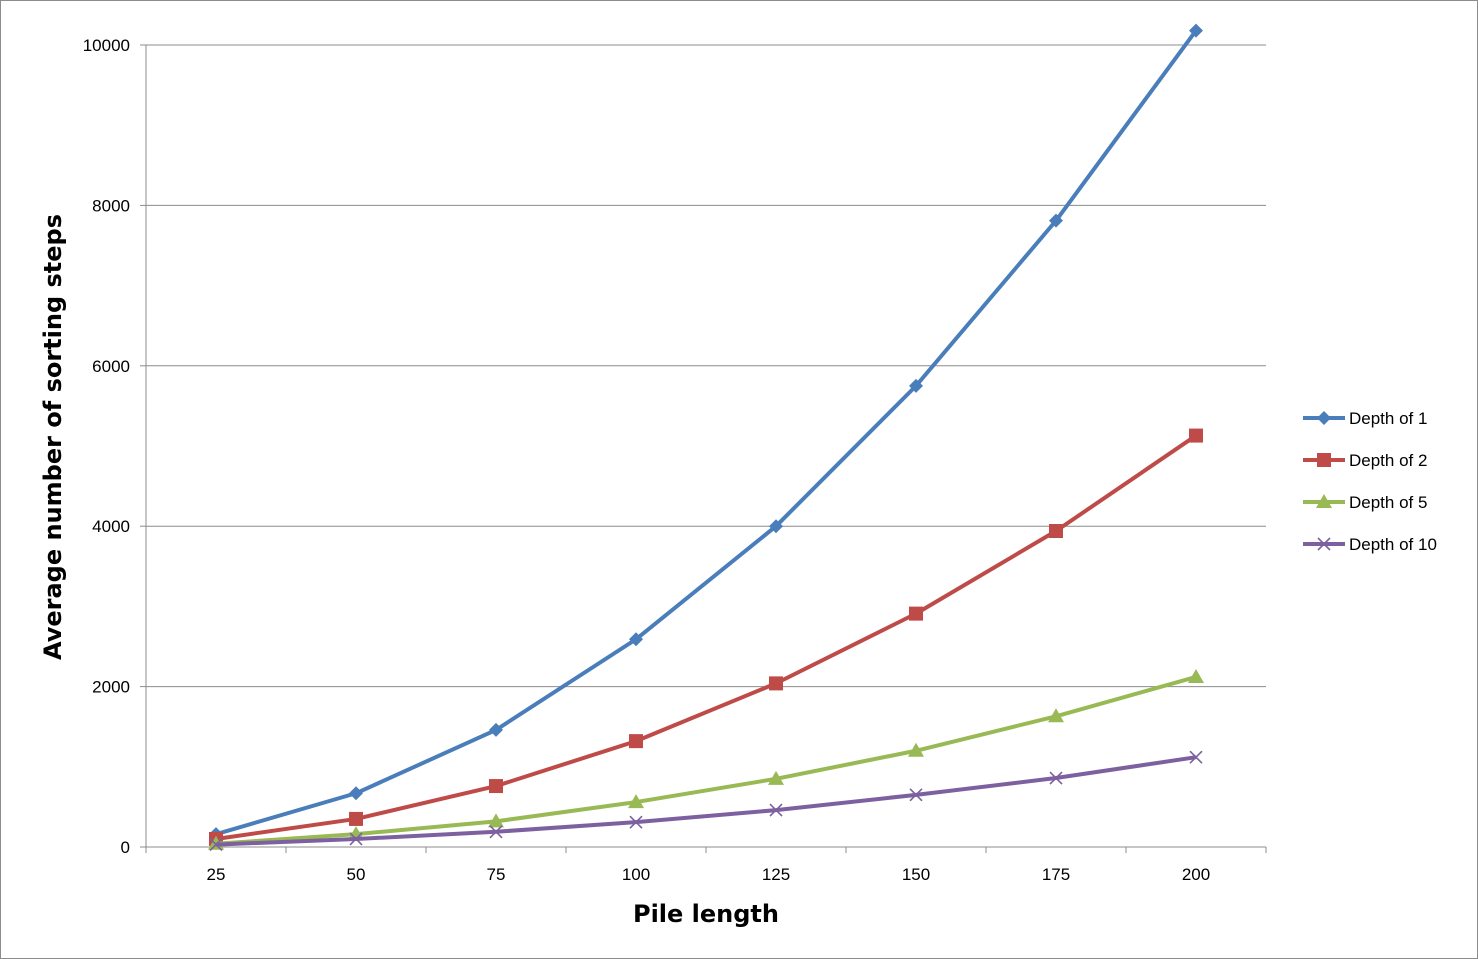 The width and height of the screenshot is (1478, 959). I want to click on legend-item: Depth of 10, so click(1370, 544).